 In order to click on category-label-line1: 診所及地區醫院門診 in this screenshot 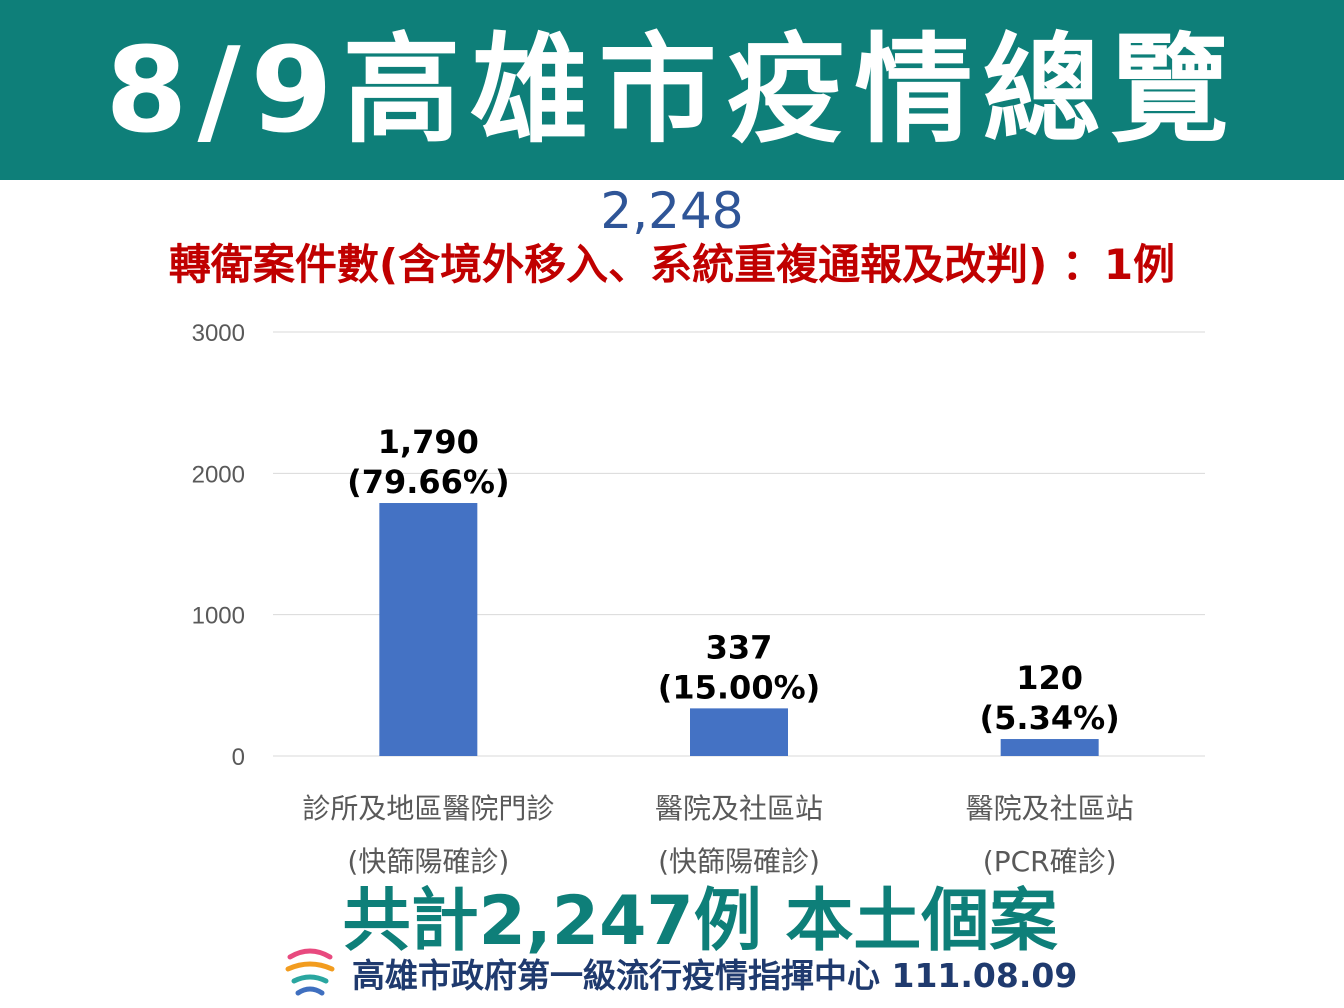, I will do `click(428, 808)`.